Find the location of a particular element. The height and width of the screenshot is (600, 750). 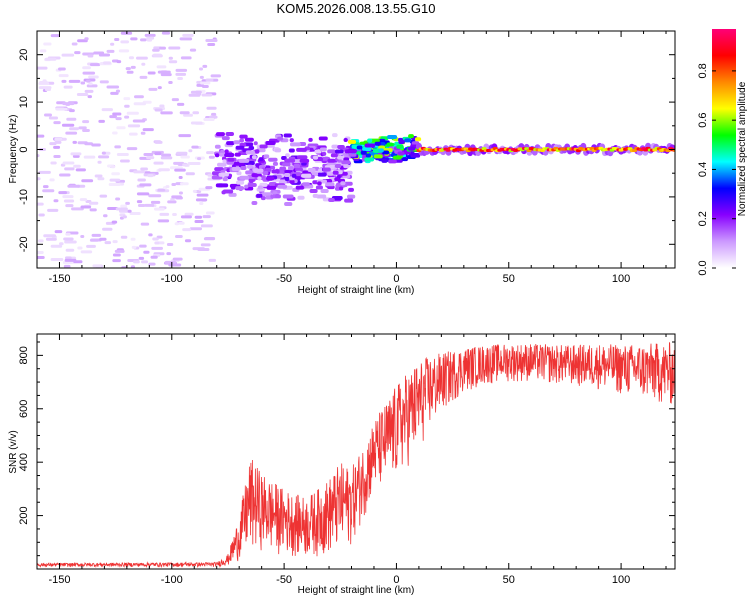

colorbar-tick-label: 0.6 is located at coordinates (703, 120).